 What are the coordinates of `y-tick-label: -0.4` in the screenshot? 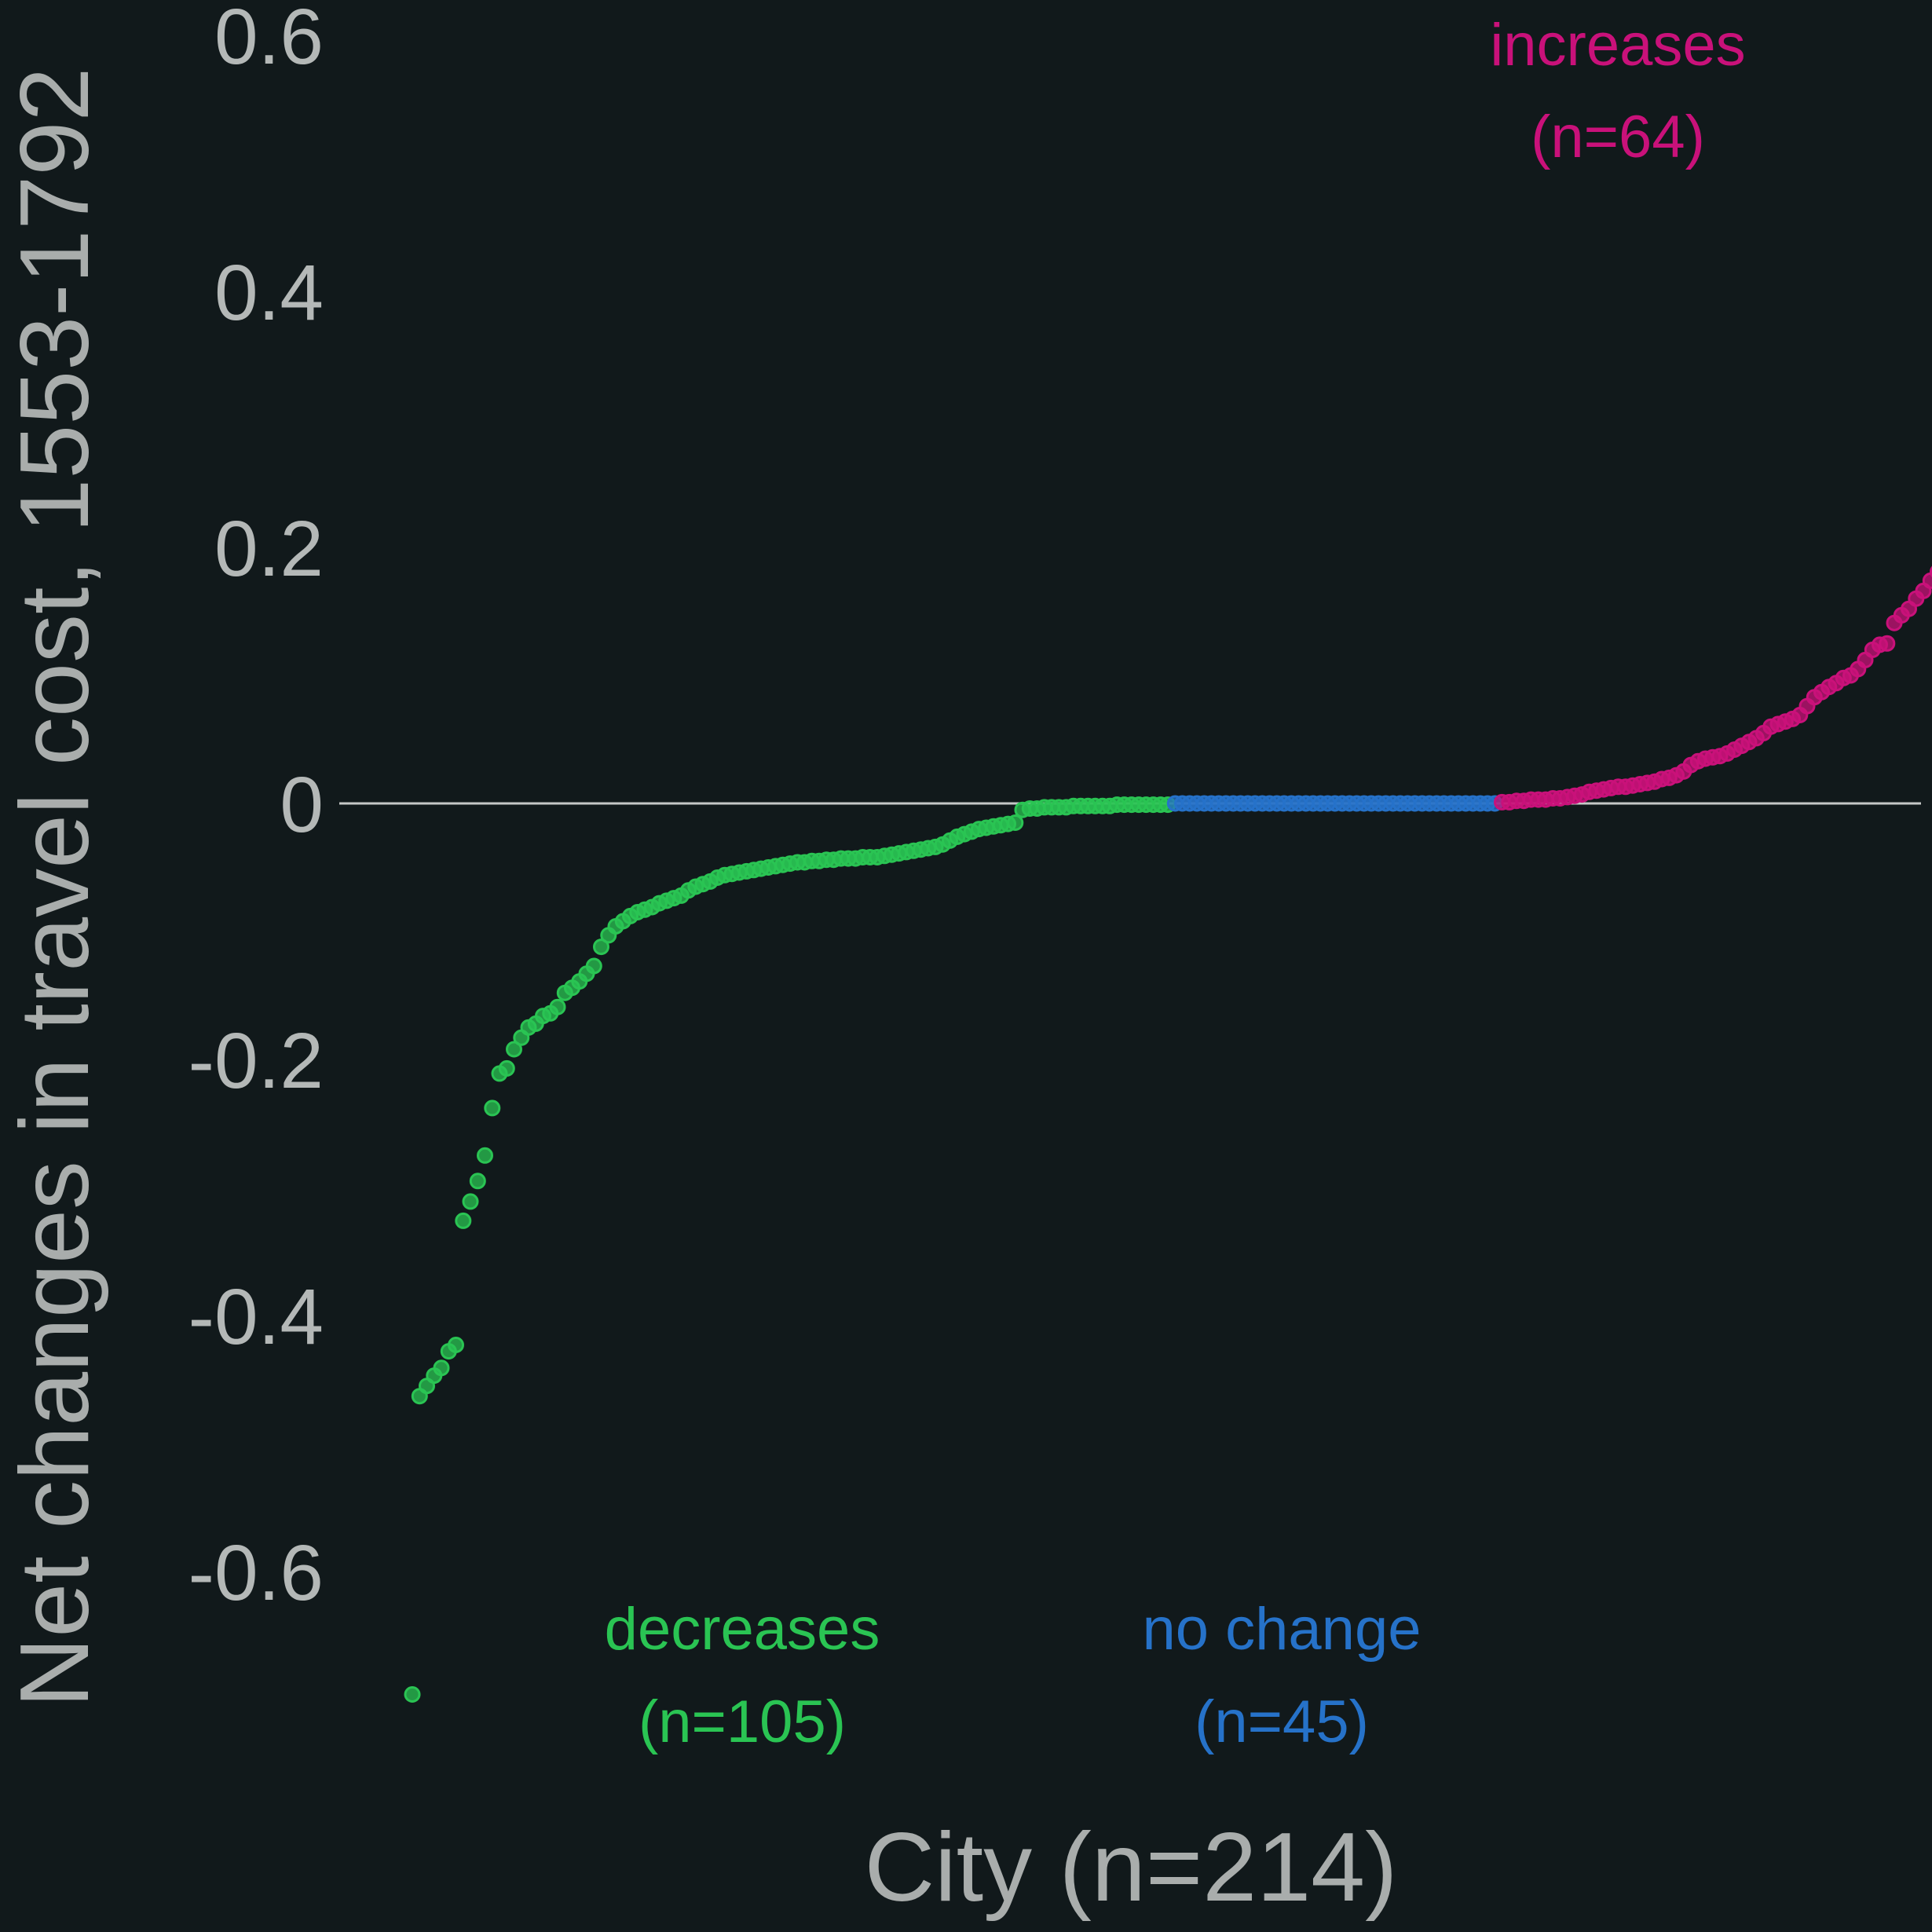 It's located at (256, 1317).